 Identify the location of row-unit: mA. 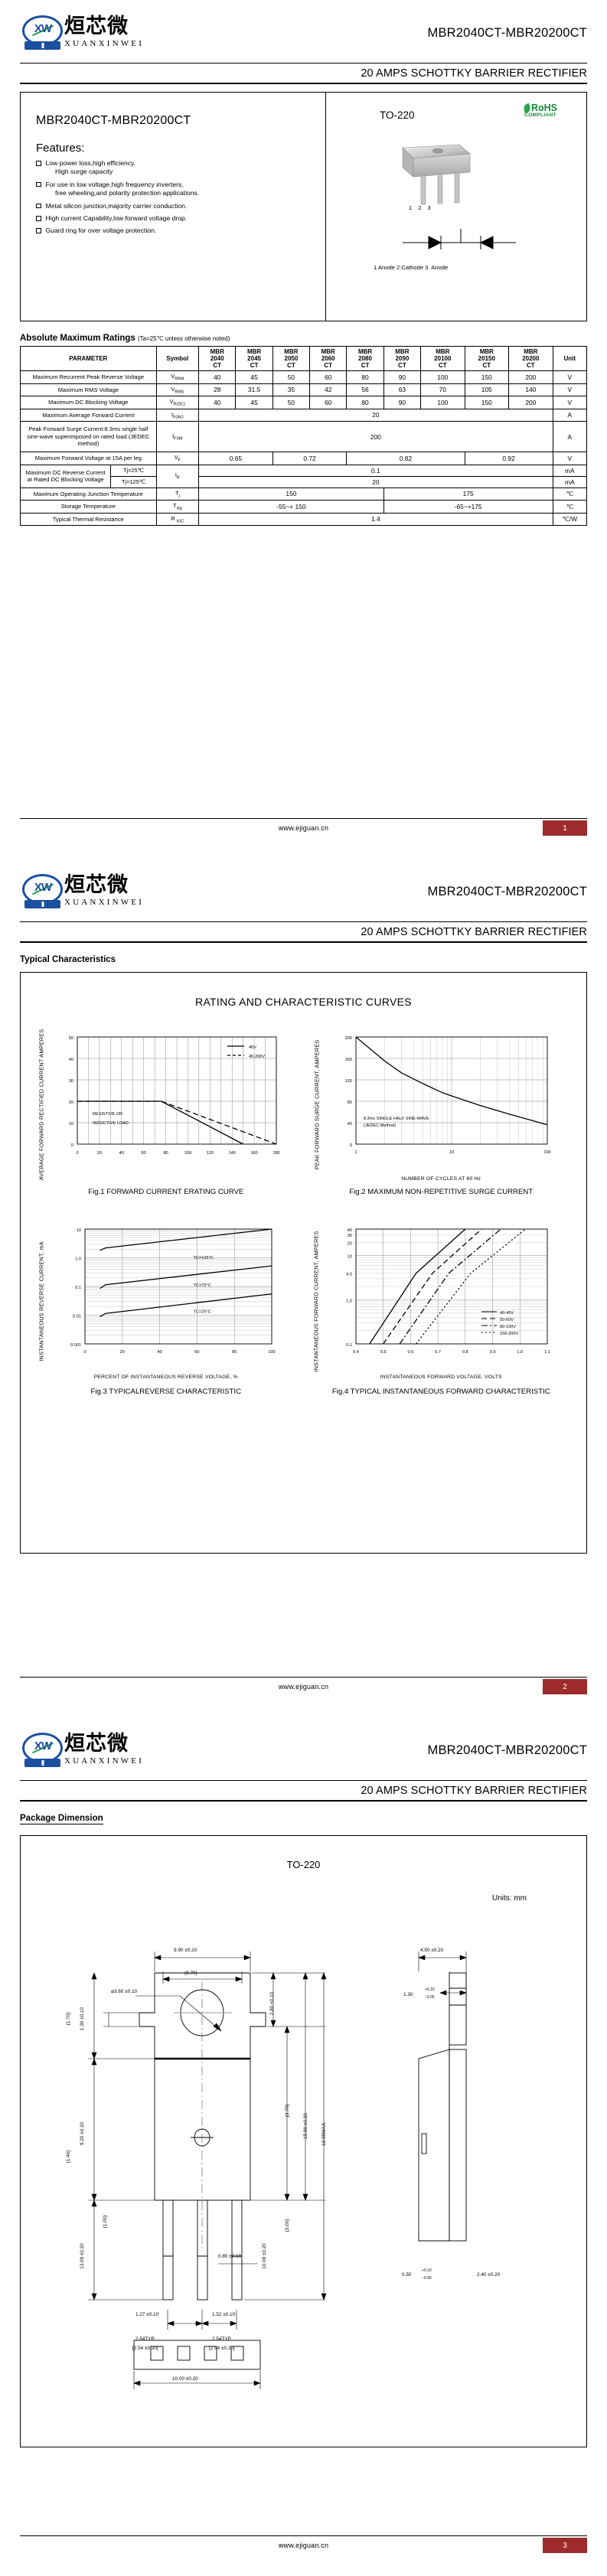
(570, 481).